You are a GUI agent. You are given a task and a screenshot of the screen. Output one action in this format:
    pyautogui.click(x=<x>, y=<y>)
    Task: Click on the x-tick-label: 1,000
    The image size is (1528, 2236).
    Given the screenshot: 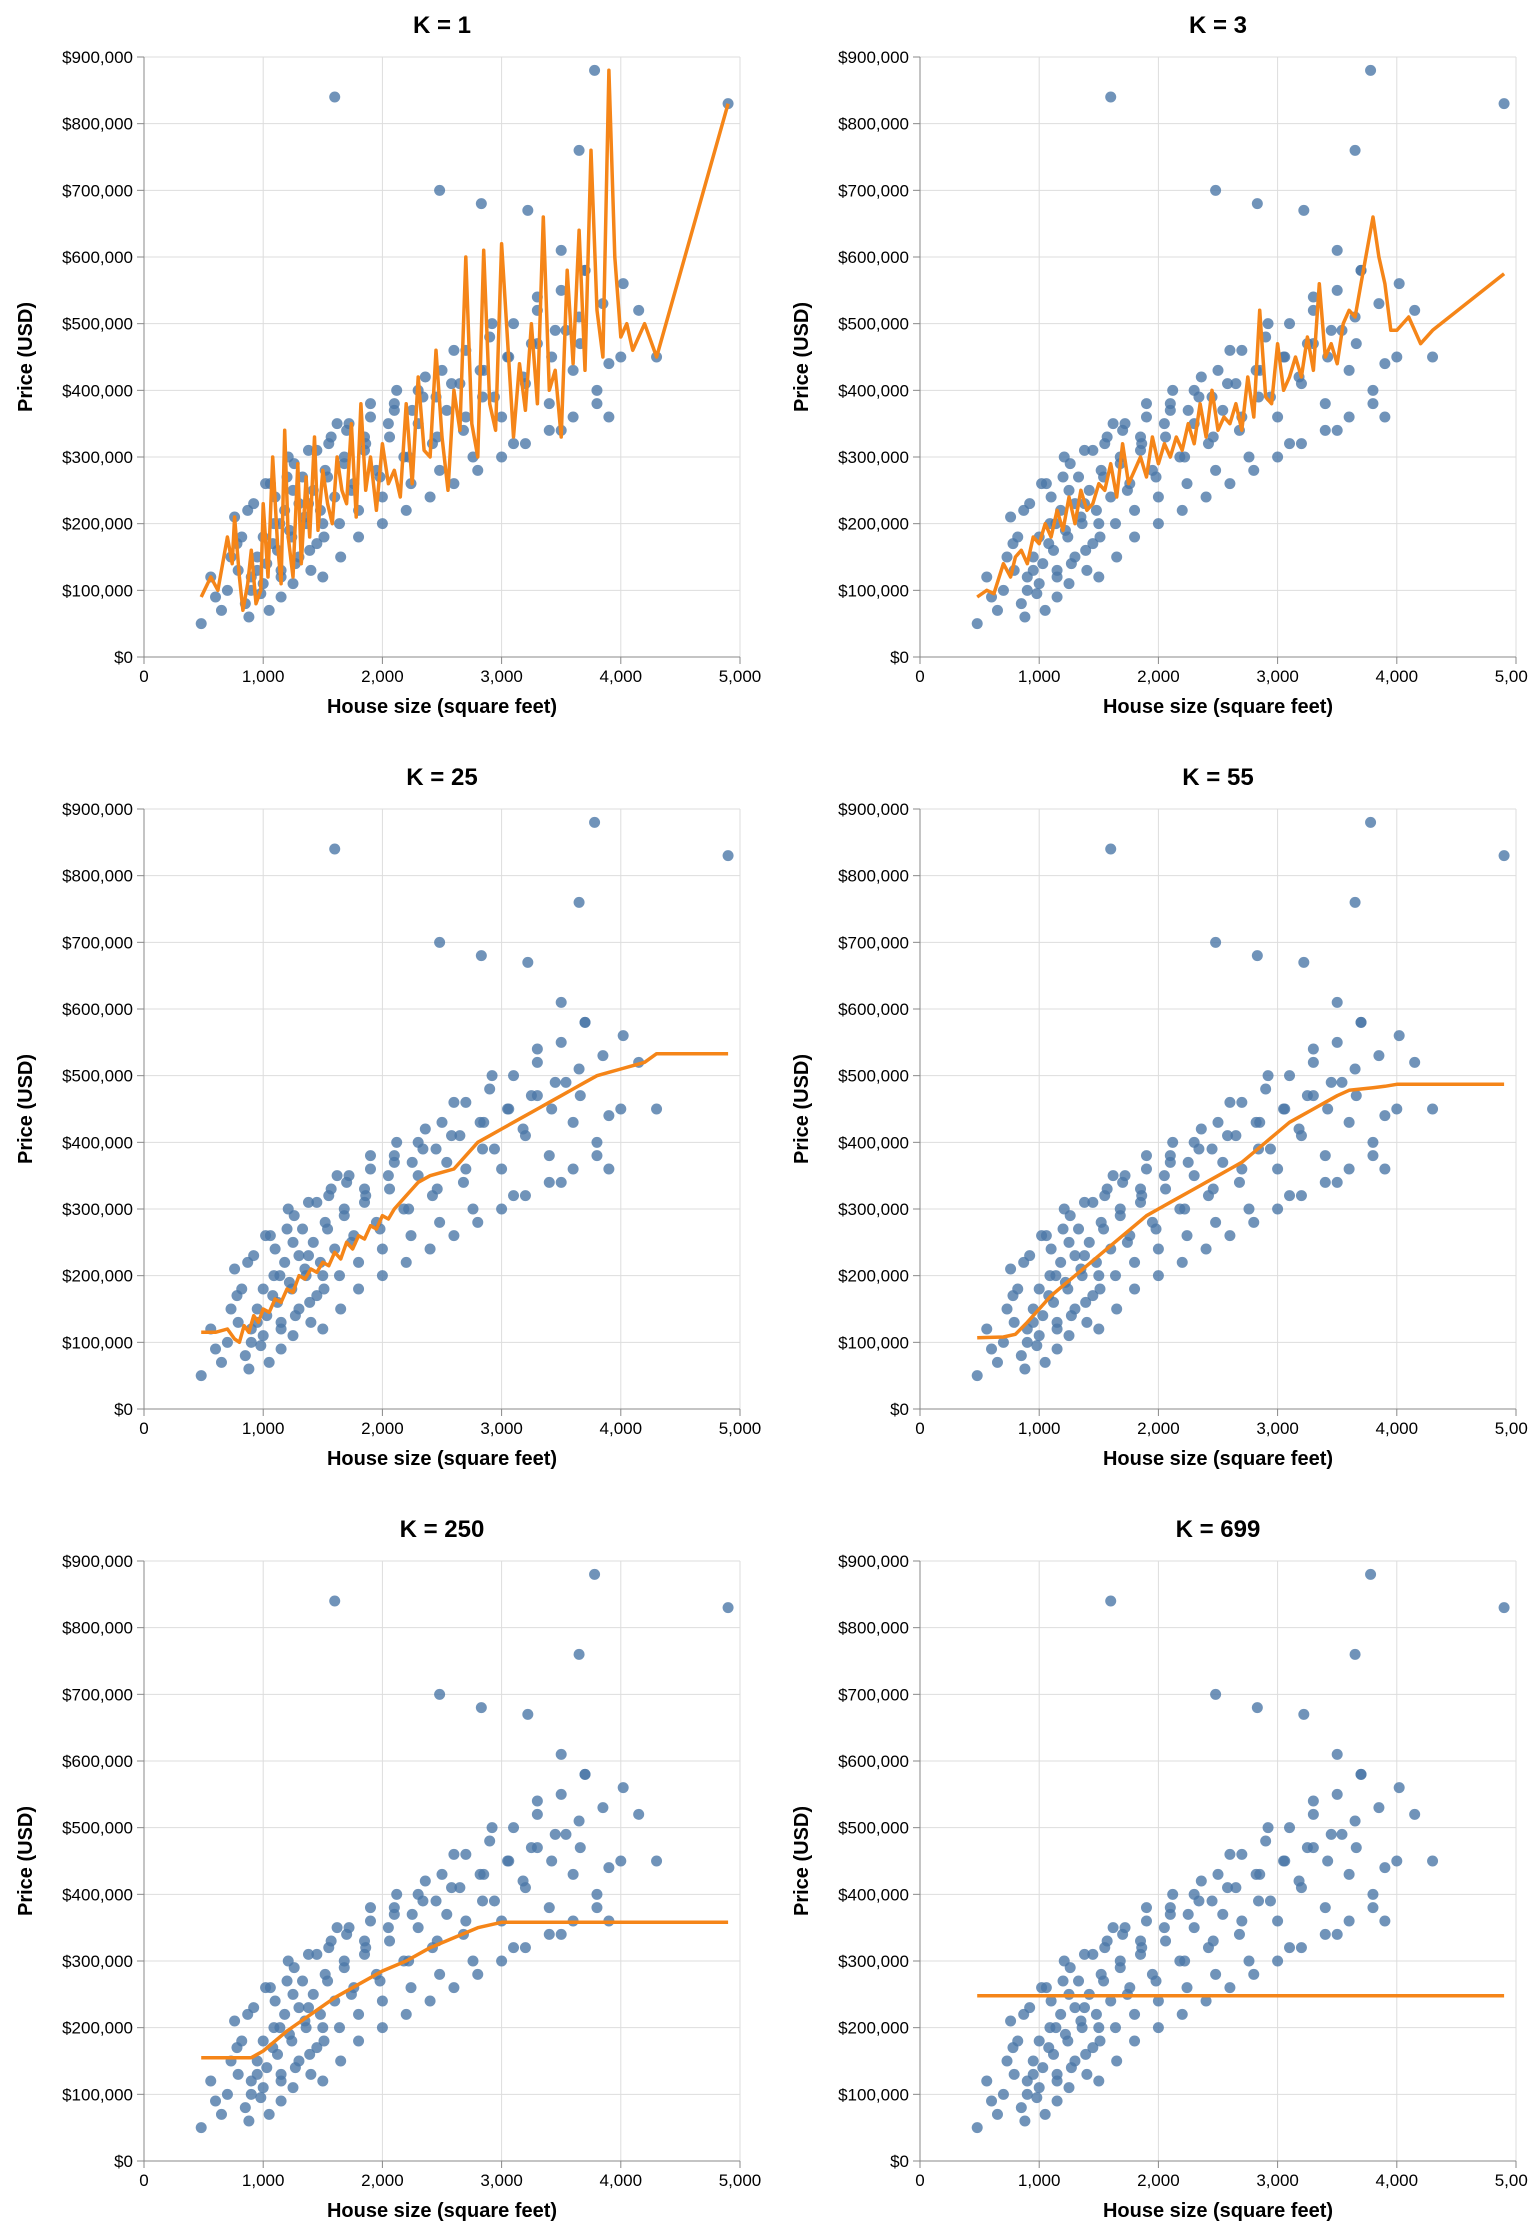 What is the action you would take?
    pyautogui.click(x=1039, y=1428)
    